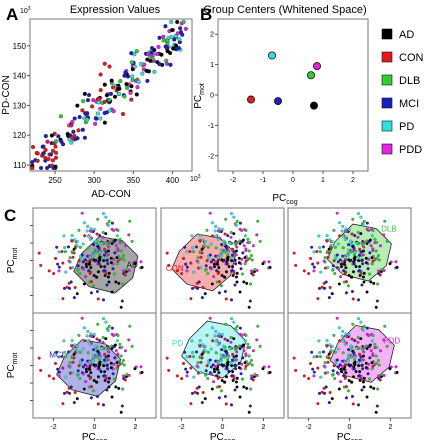  Describe the element at coordinates (177, 343) in the screenshot. I see `panel-c-label-pd: PD` at that location.